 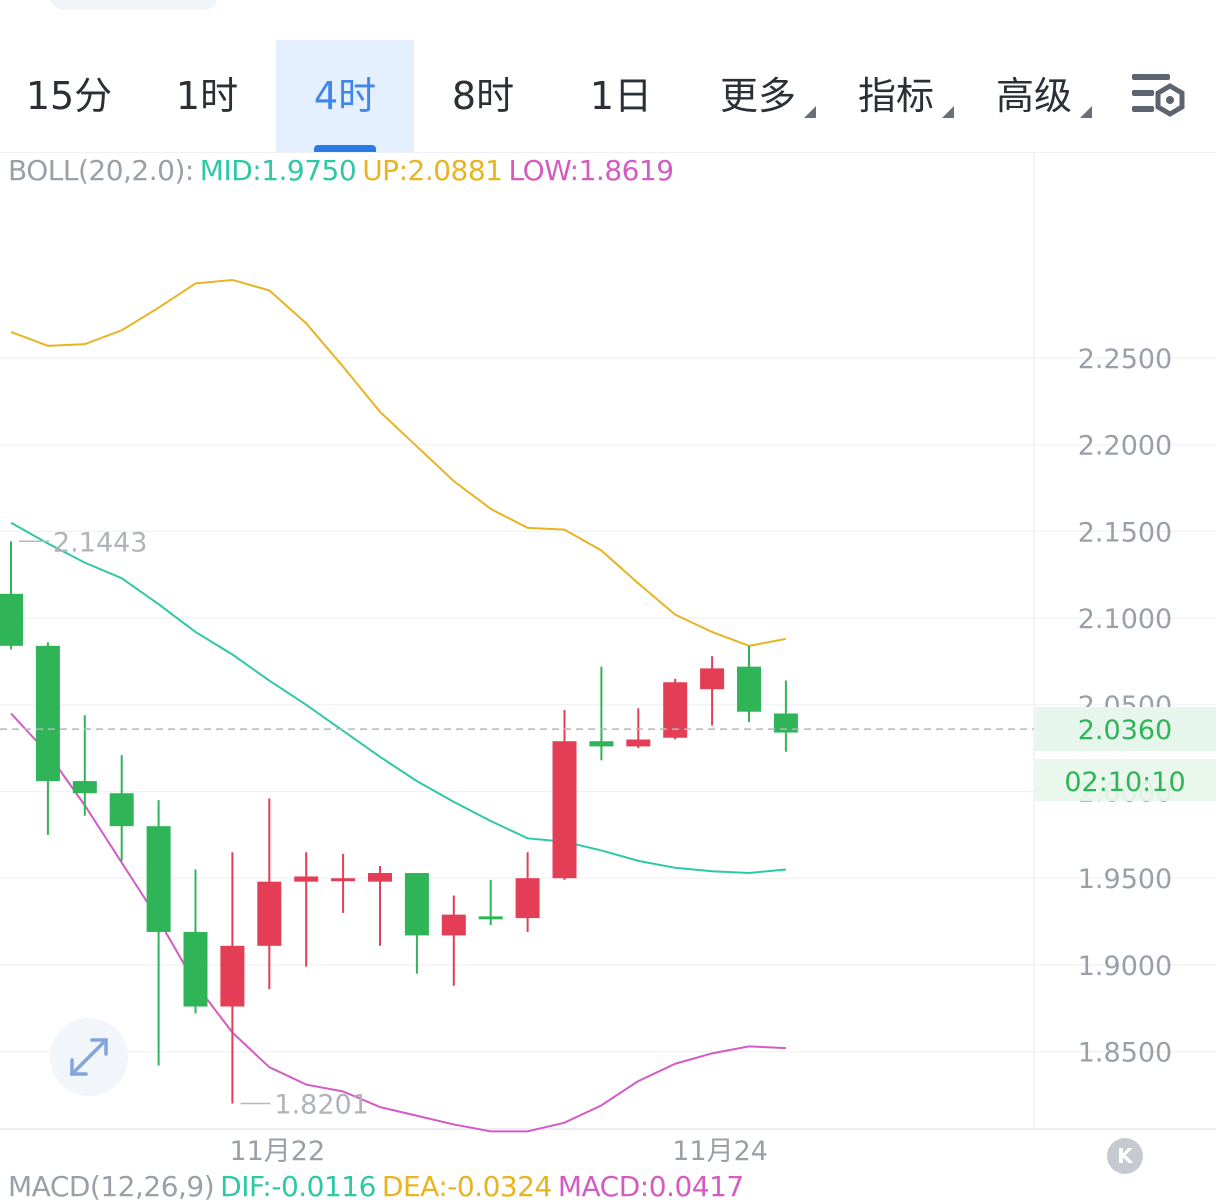 What do you see at coordinates (1034, 96) in the screenshot?
I see `tab-label: 高级` at bounding box center [1034, 96].